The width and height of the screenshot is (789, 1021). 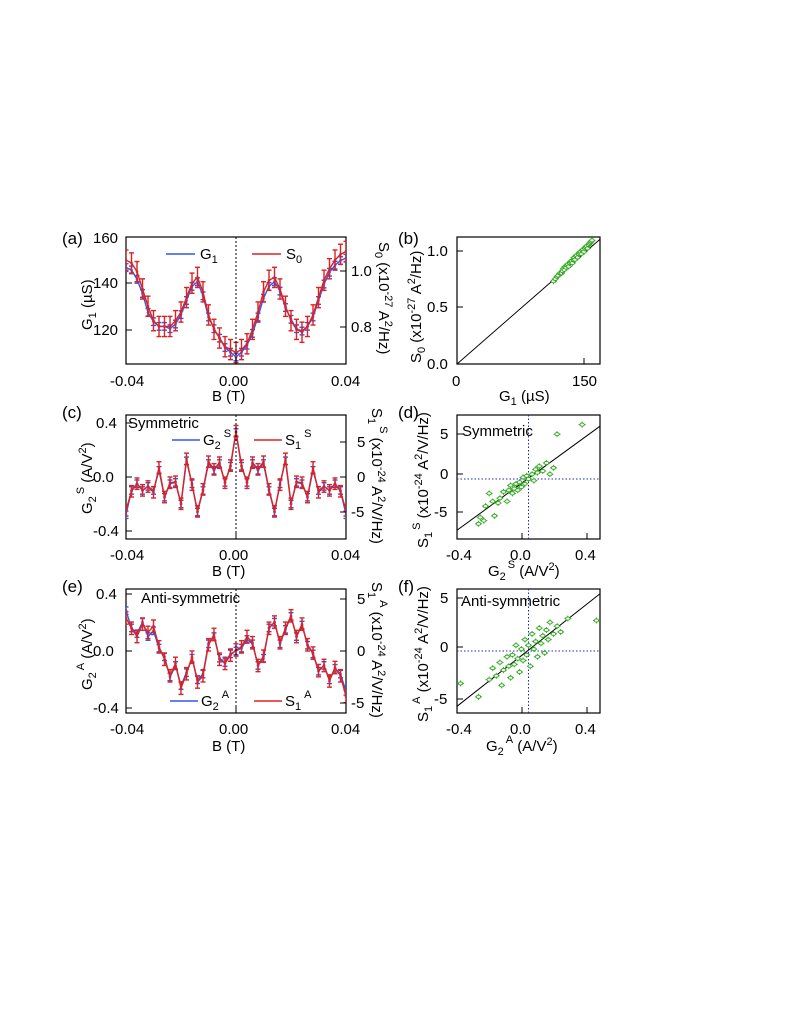 I want to click on panel-c-xtick: -0.04, so click(x=127, y=555).